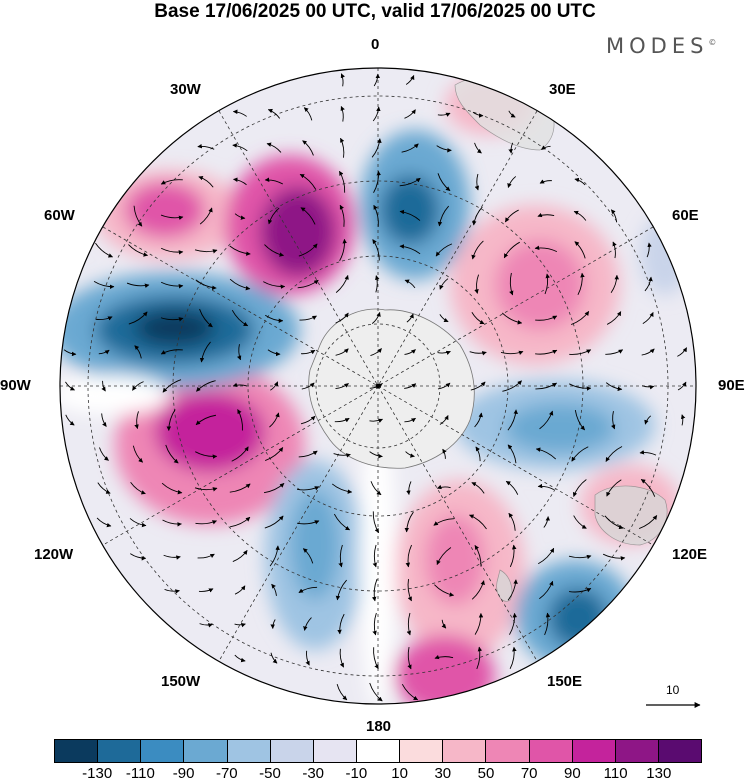 Image resolution: width=750 pixels, height=783 pixels. Describe the element at coordinates (185, 89) in the screenshot. I see `lon-label-30w: 30W` at that location.